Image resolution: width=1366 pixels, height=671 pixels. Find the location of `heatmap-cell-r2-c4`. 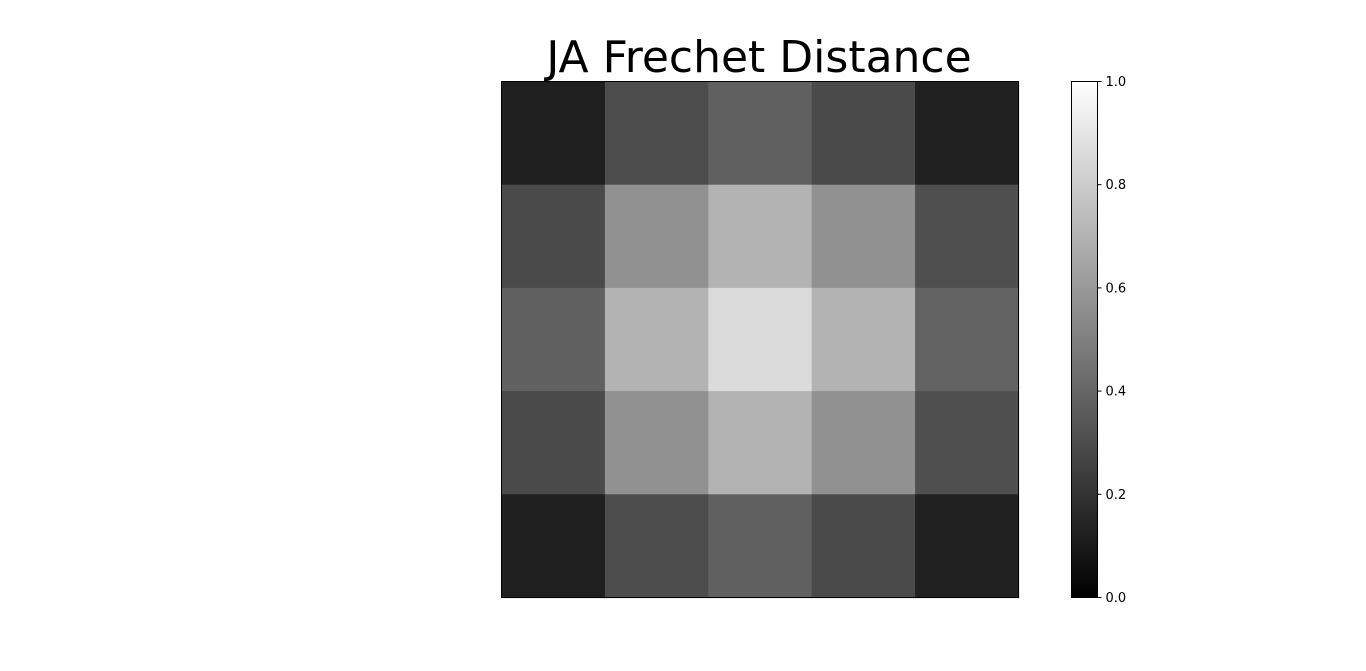

heatmap-cell-r2-c4 is located at coordinates (967, 339).